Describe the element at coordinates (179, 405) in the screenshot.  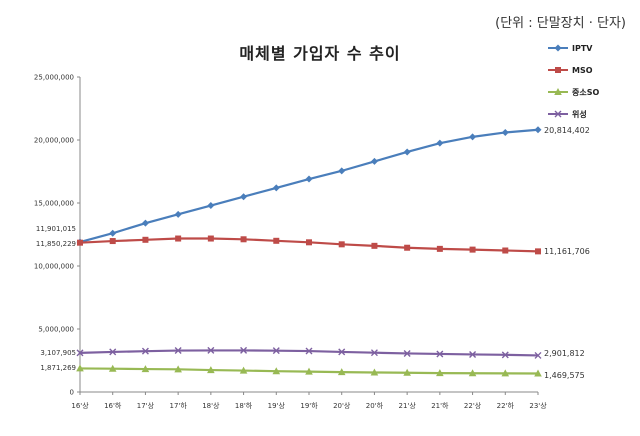
I see `x-tick-label: 17'하` at that location.